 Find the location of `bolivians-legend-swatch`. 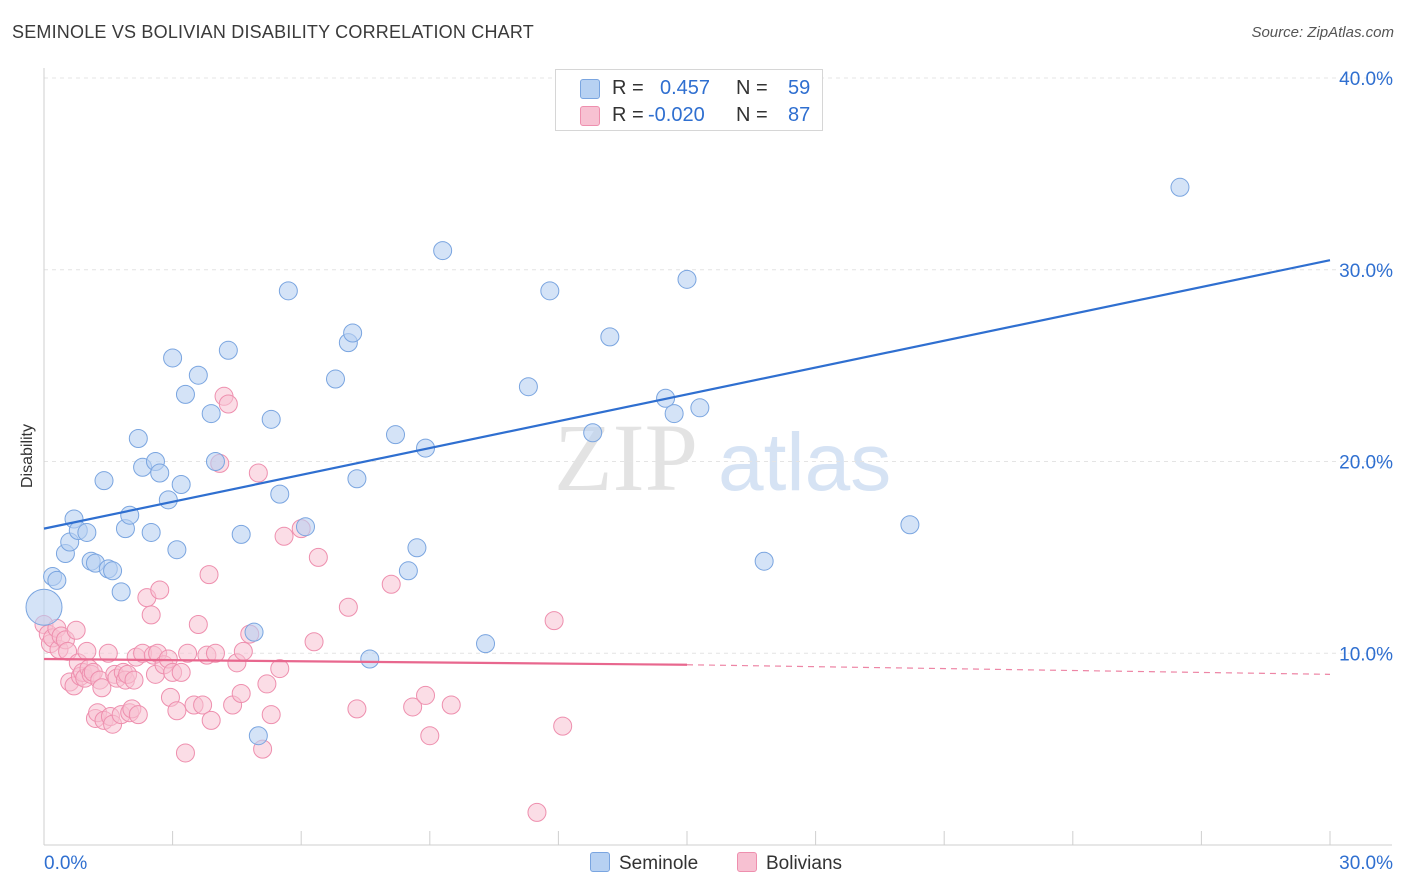

bolivians-legend-swatch is located at coordinates (747, 862).